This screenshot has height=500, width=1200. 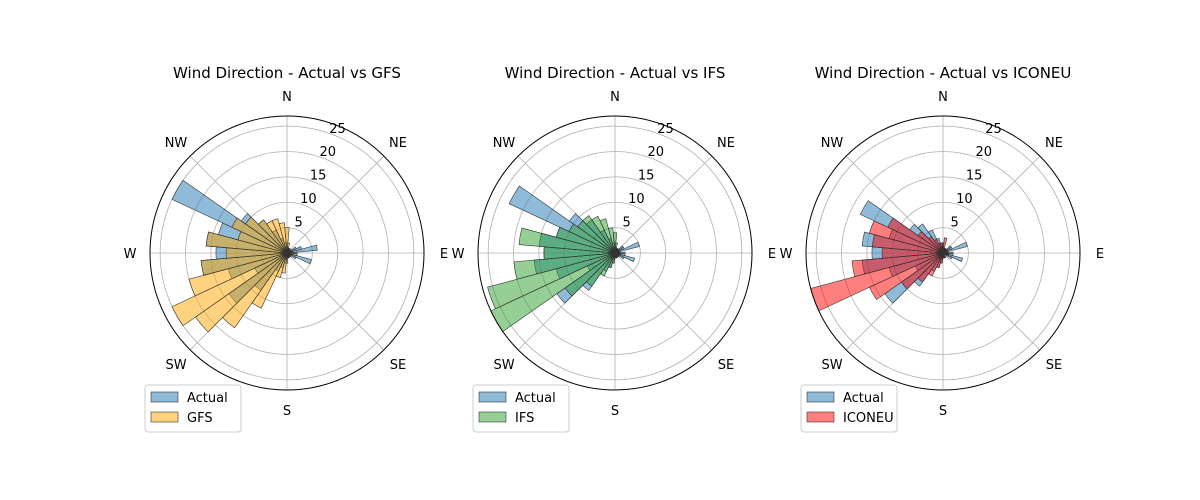 What do you see at coordinates (521, 408) in the screenshot?
I see `legend: Actual IFS` at bounding box center [521, 408].